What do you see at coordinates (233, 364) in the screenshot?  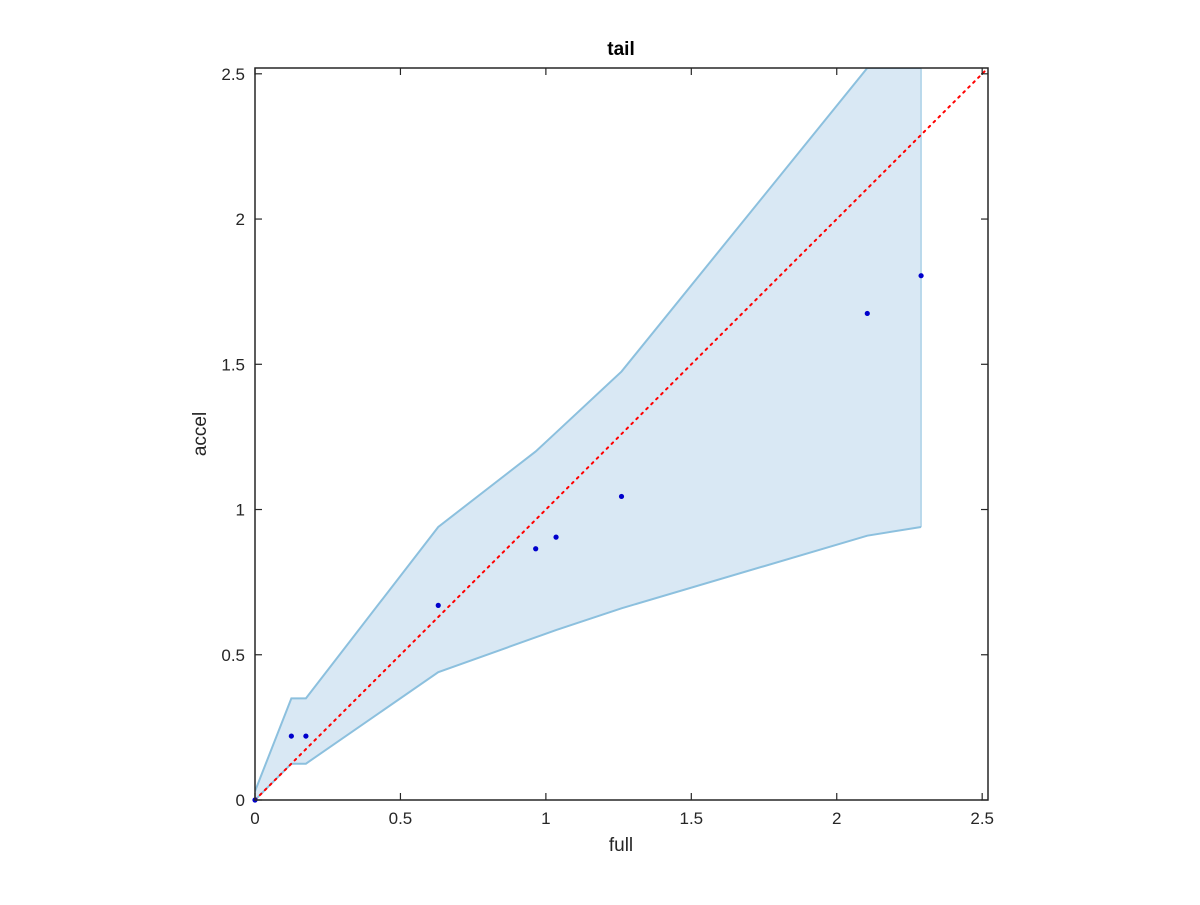 I see `y-tick-label: 1.5` at bounding box center [233, 364].